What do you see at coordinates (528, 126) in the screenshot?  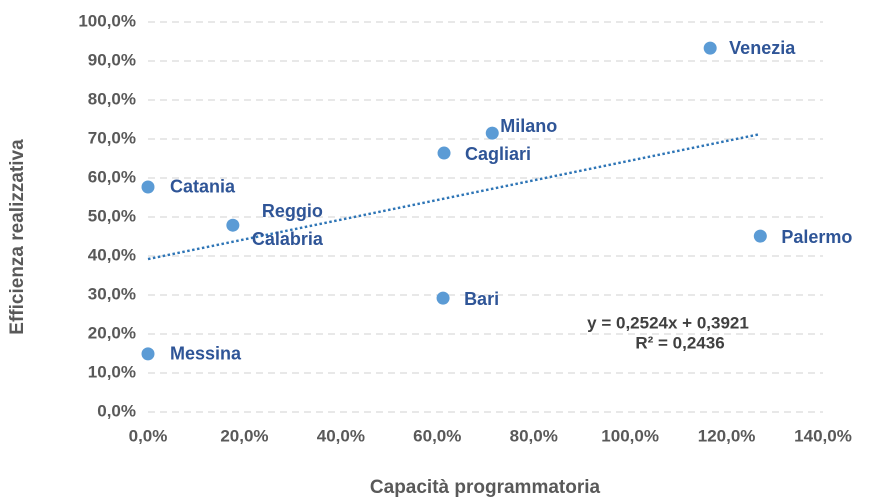 I see `point-label: Milano` at bounding box center [528, 126].